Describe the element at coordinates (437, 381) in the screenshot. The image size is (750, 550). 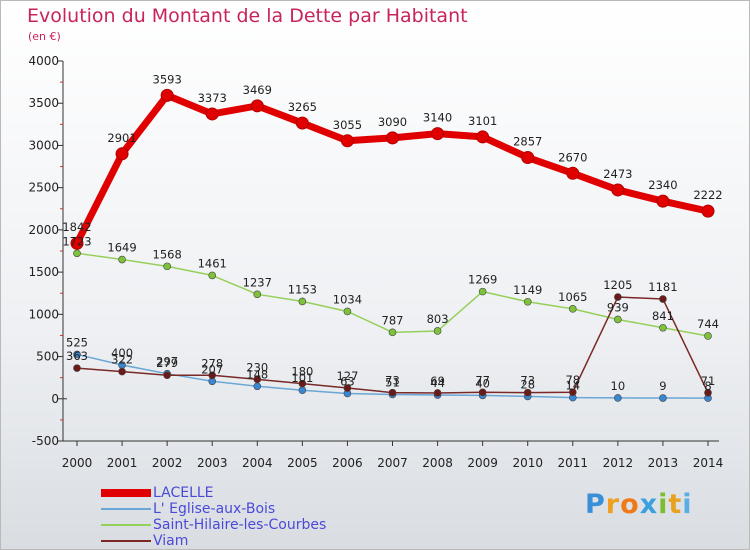
I see `data-label: 69` at that location.